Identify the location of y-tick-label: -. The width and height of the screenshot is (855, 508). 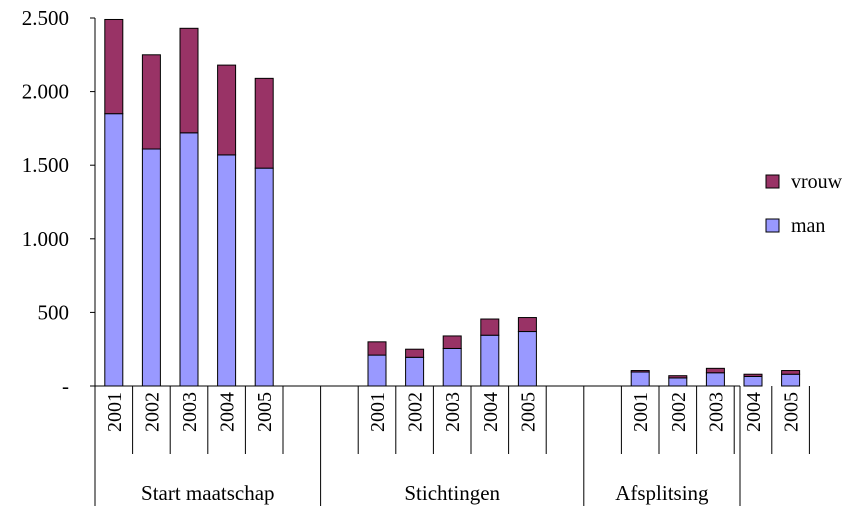
(65, 386).